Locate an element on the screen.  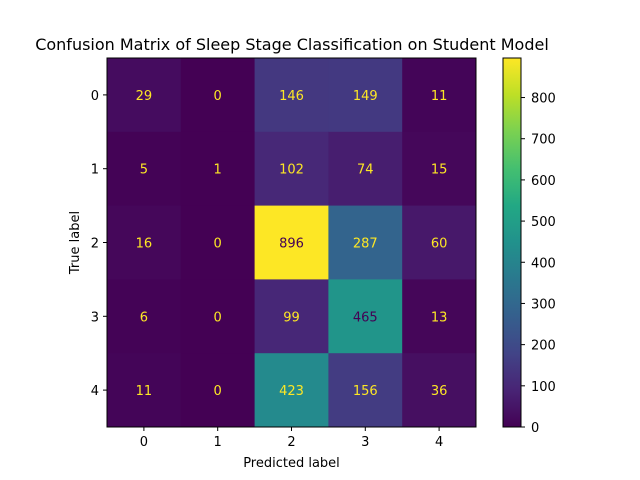
cell-value-label: 465 is located at coordinates (365, 317).